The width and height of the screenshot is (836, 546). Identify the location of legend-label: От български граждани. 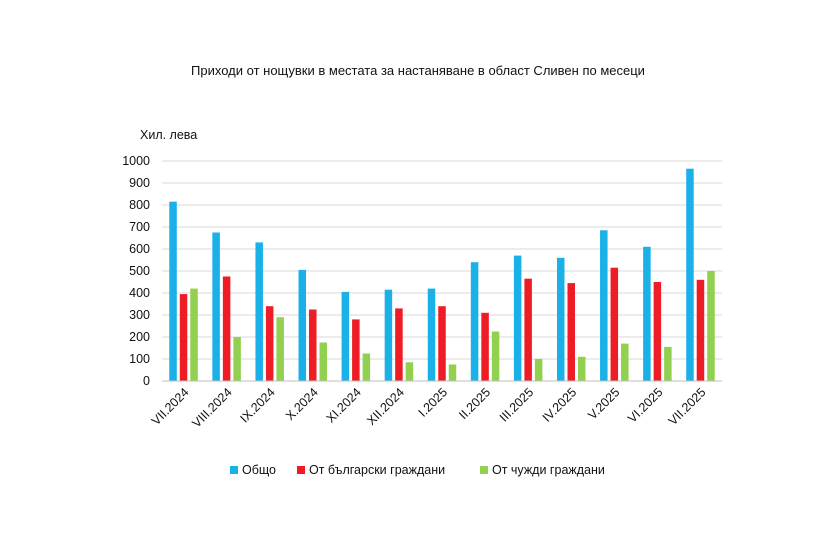
(377, 470).